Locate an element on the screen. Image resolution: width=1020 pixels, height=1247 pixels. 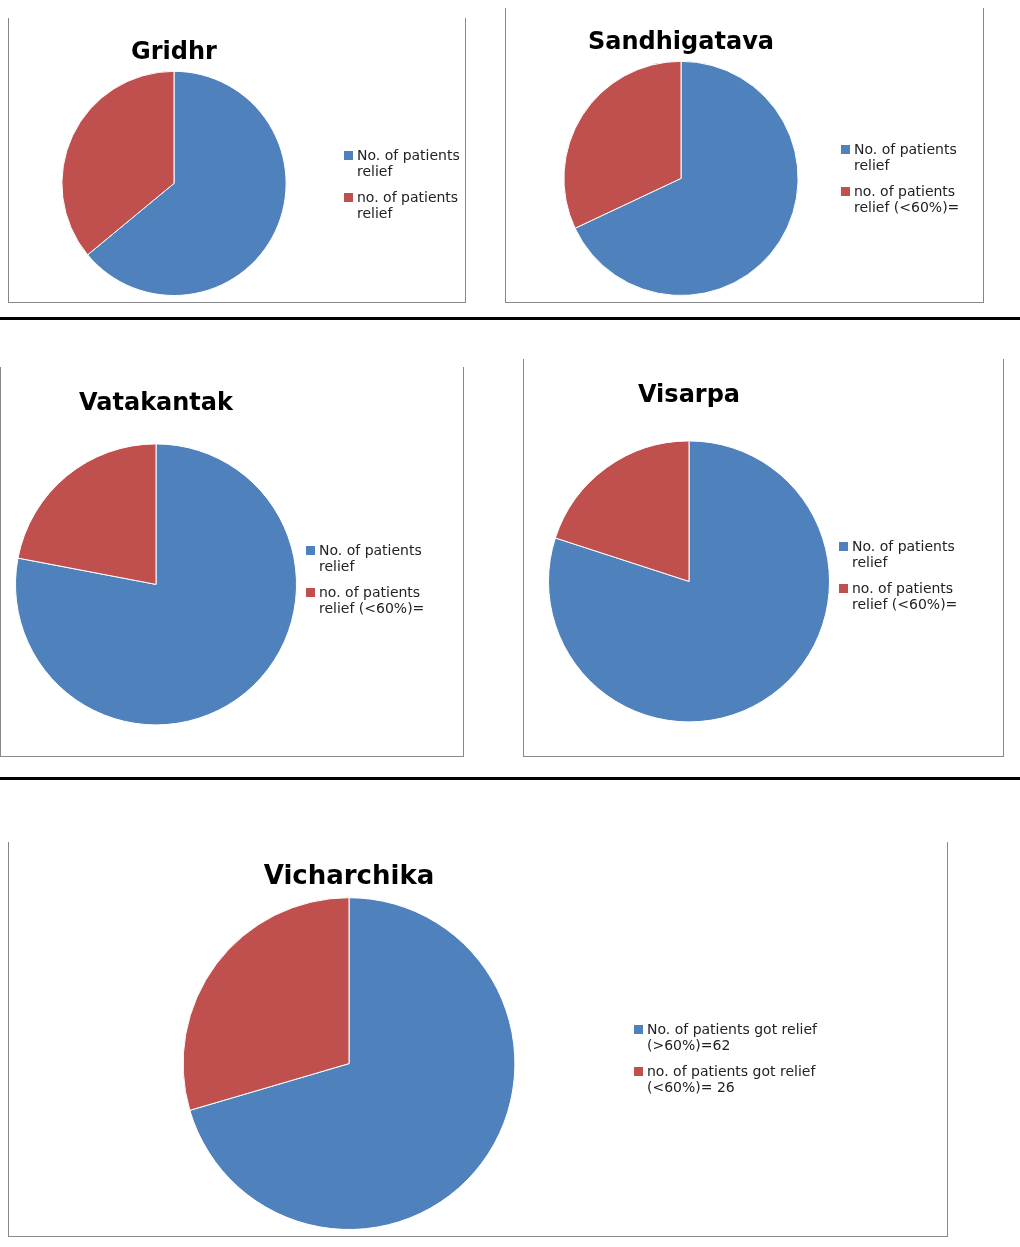
legend-label: No. of patients got relief (>60%)=62 is located at coordinates (733, 1037).